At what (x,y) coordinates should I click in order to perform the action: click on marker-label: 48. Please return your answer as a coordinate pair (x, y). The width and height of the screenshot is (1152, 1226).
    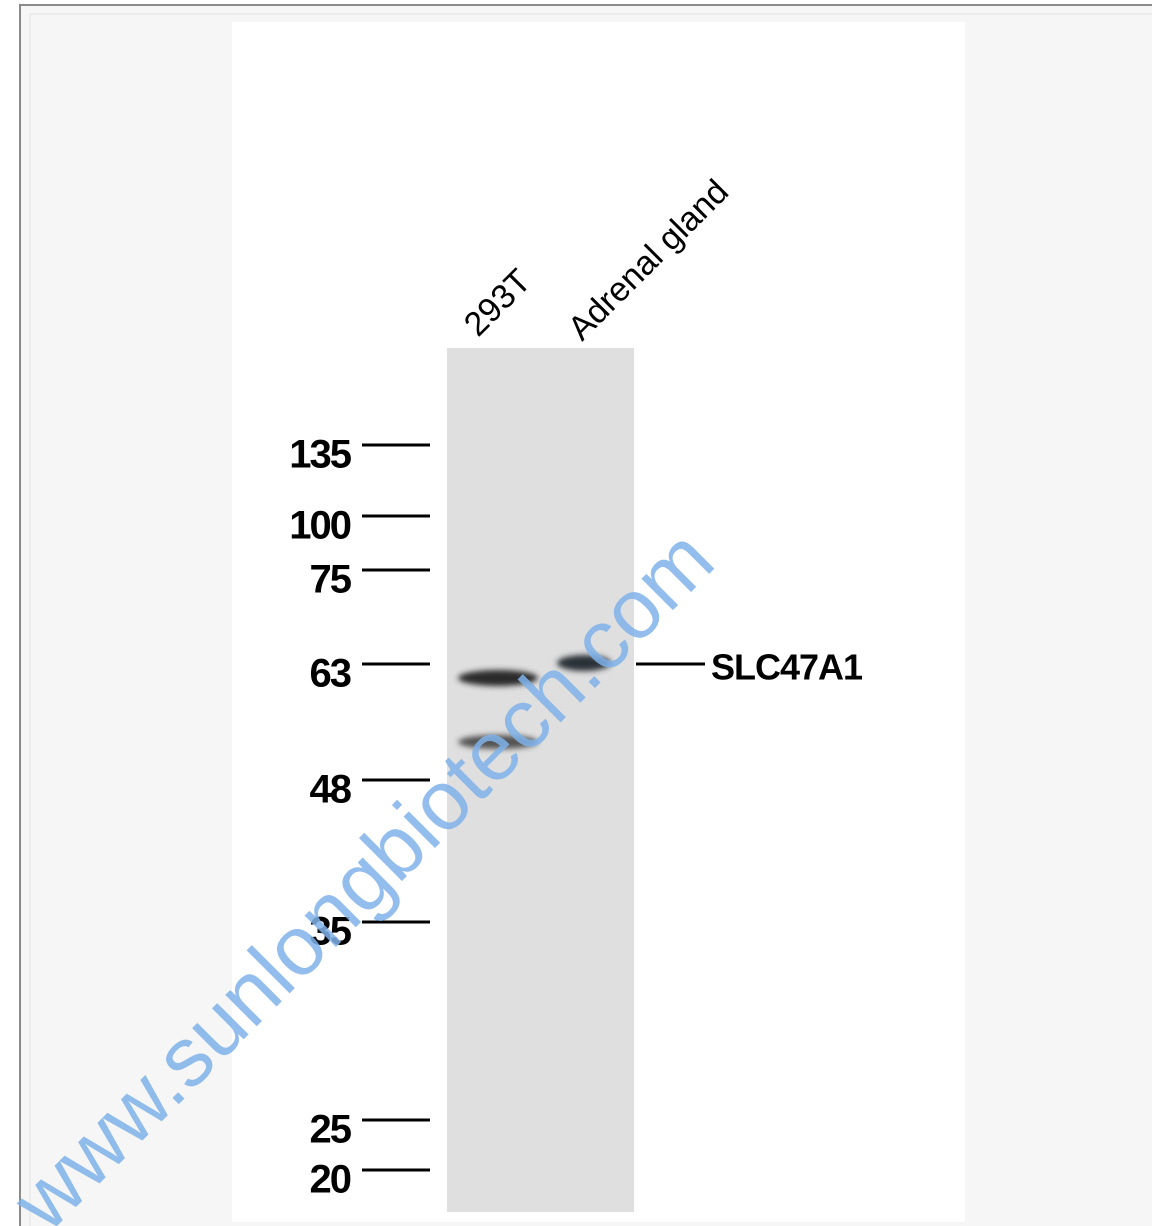
    Looking at the image, I should click on (331, 790).